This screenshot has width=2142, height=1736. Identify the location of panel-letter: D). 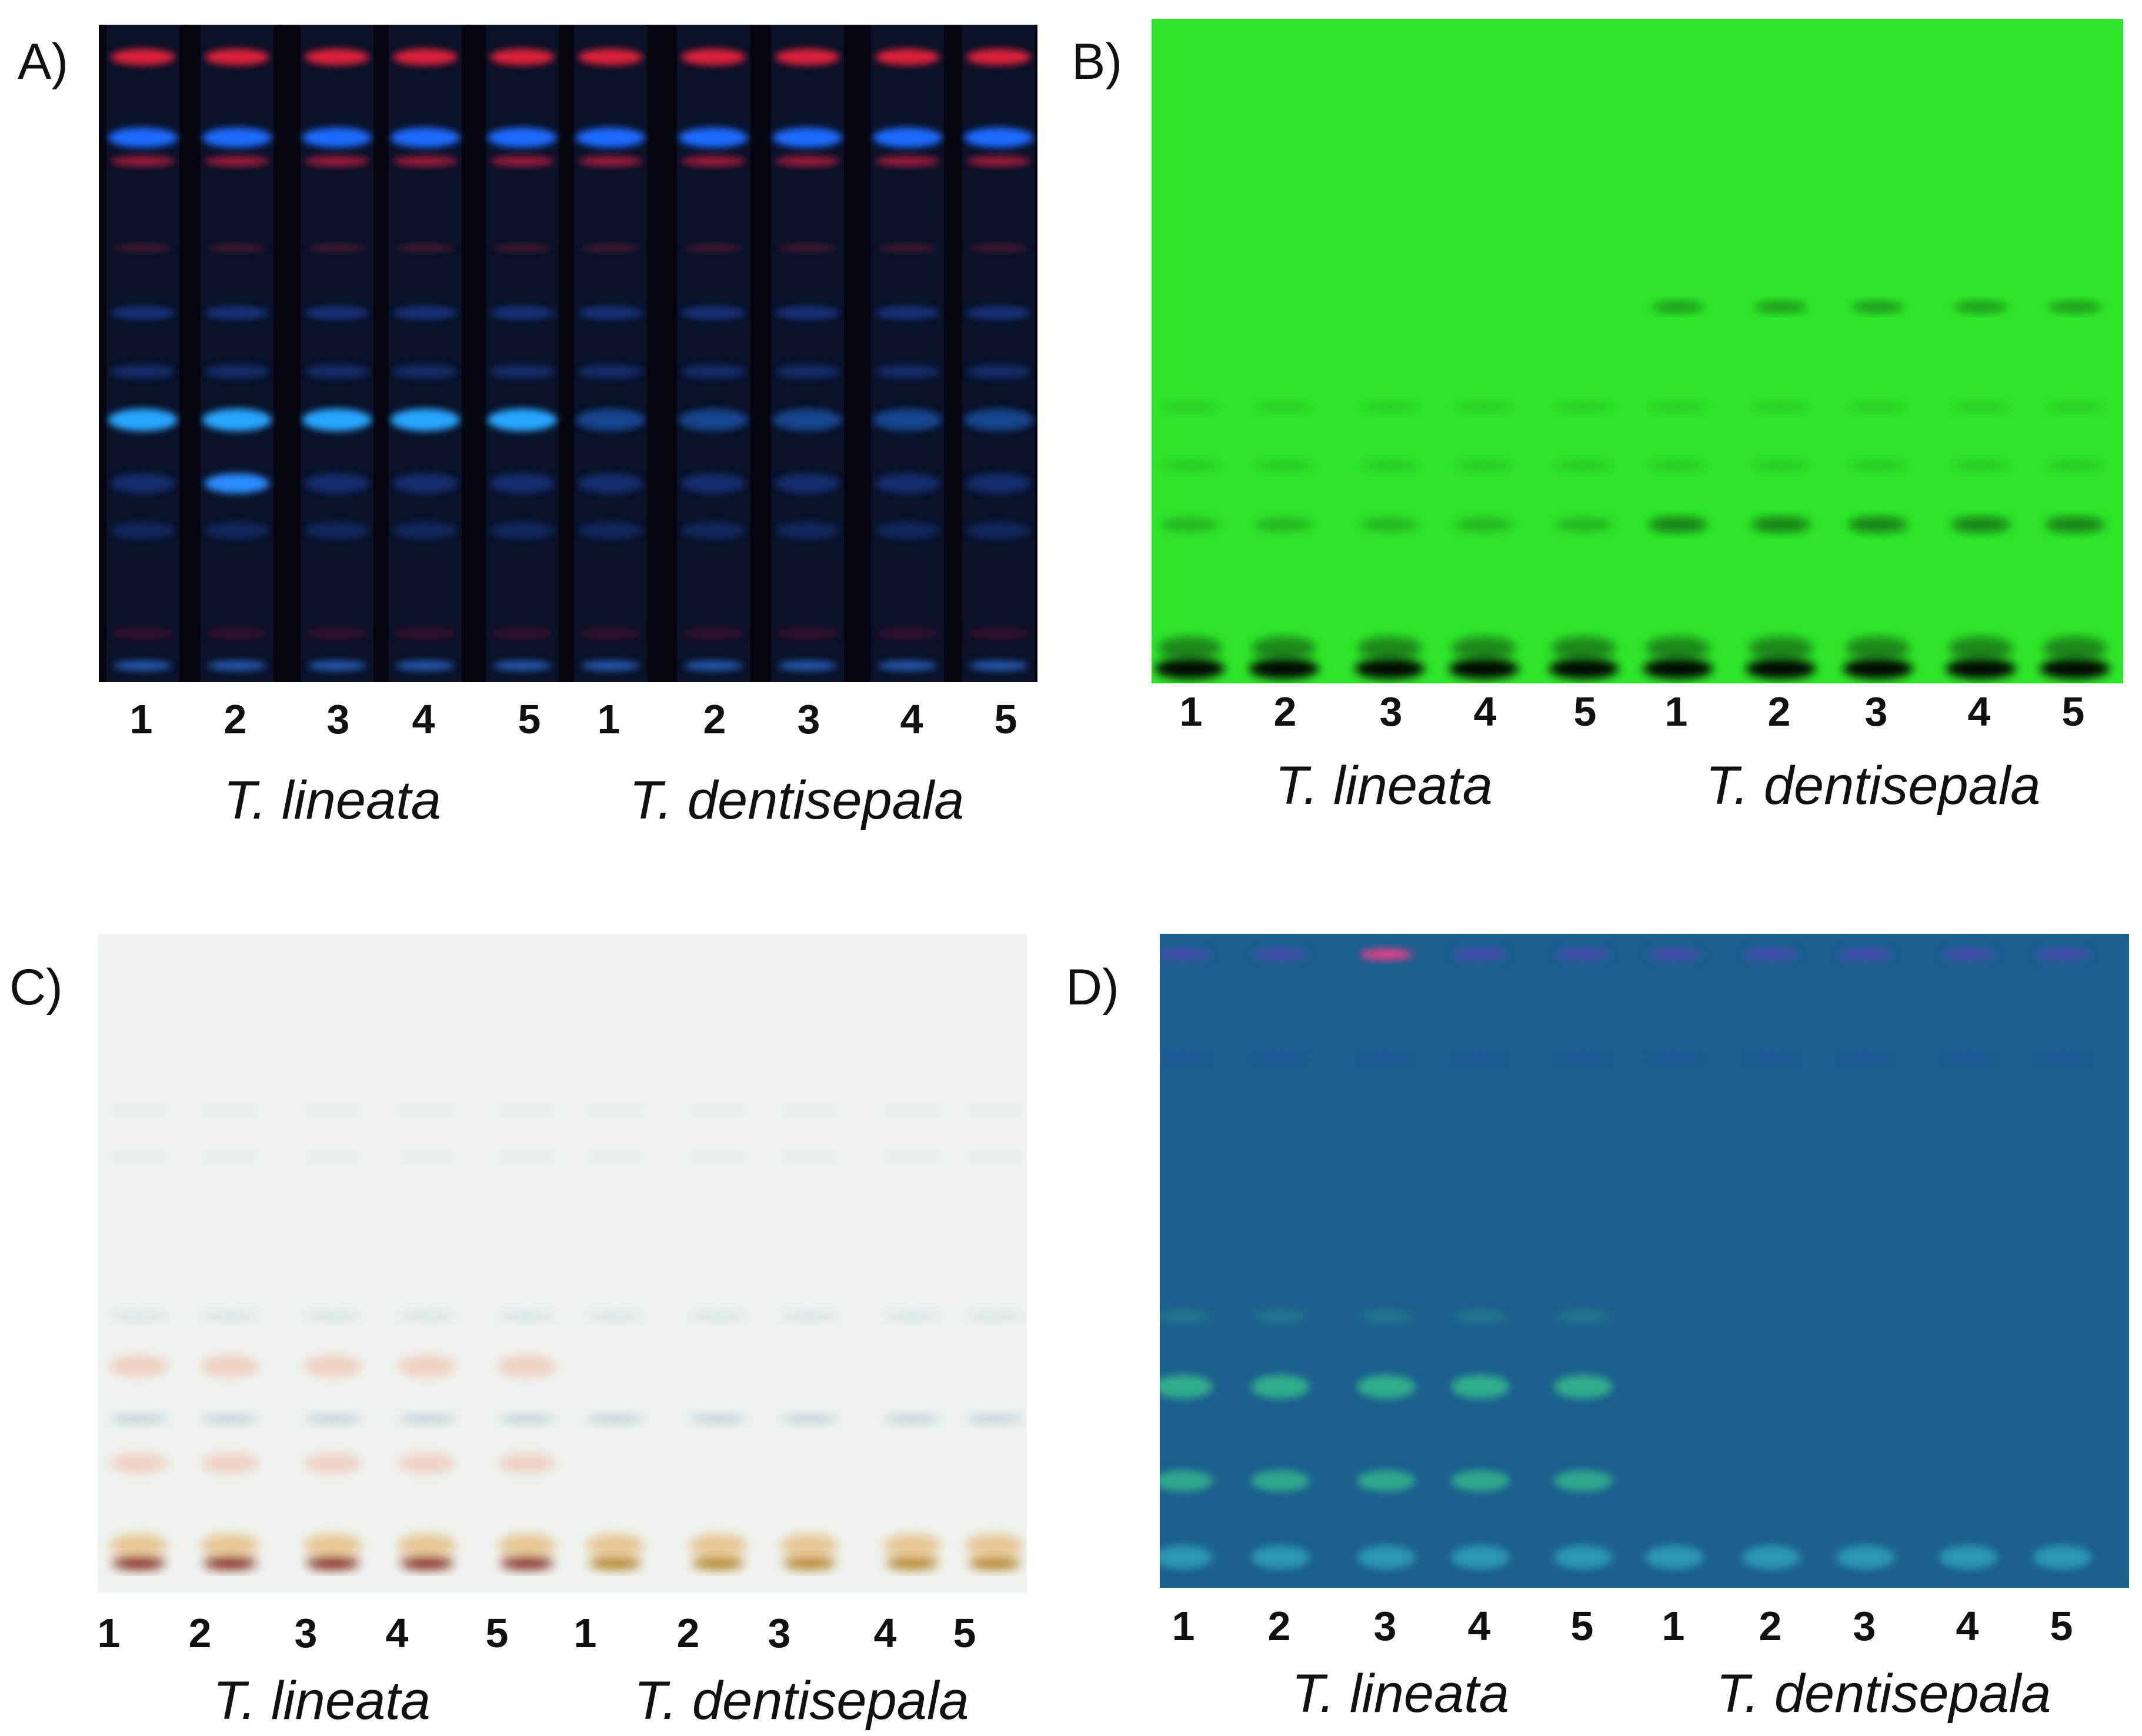
(1092, 987).